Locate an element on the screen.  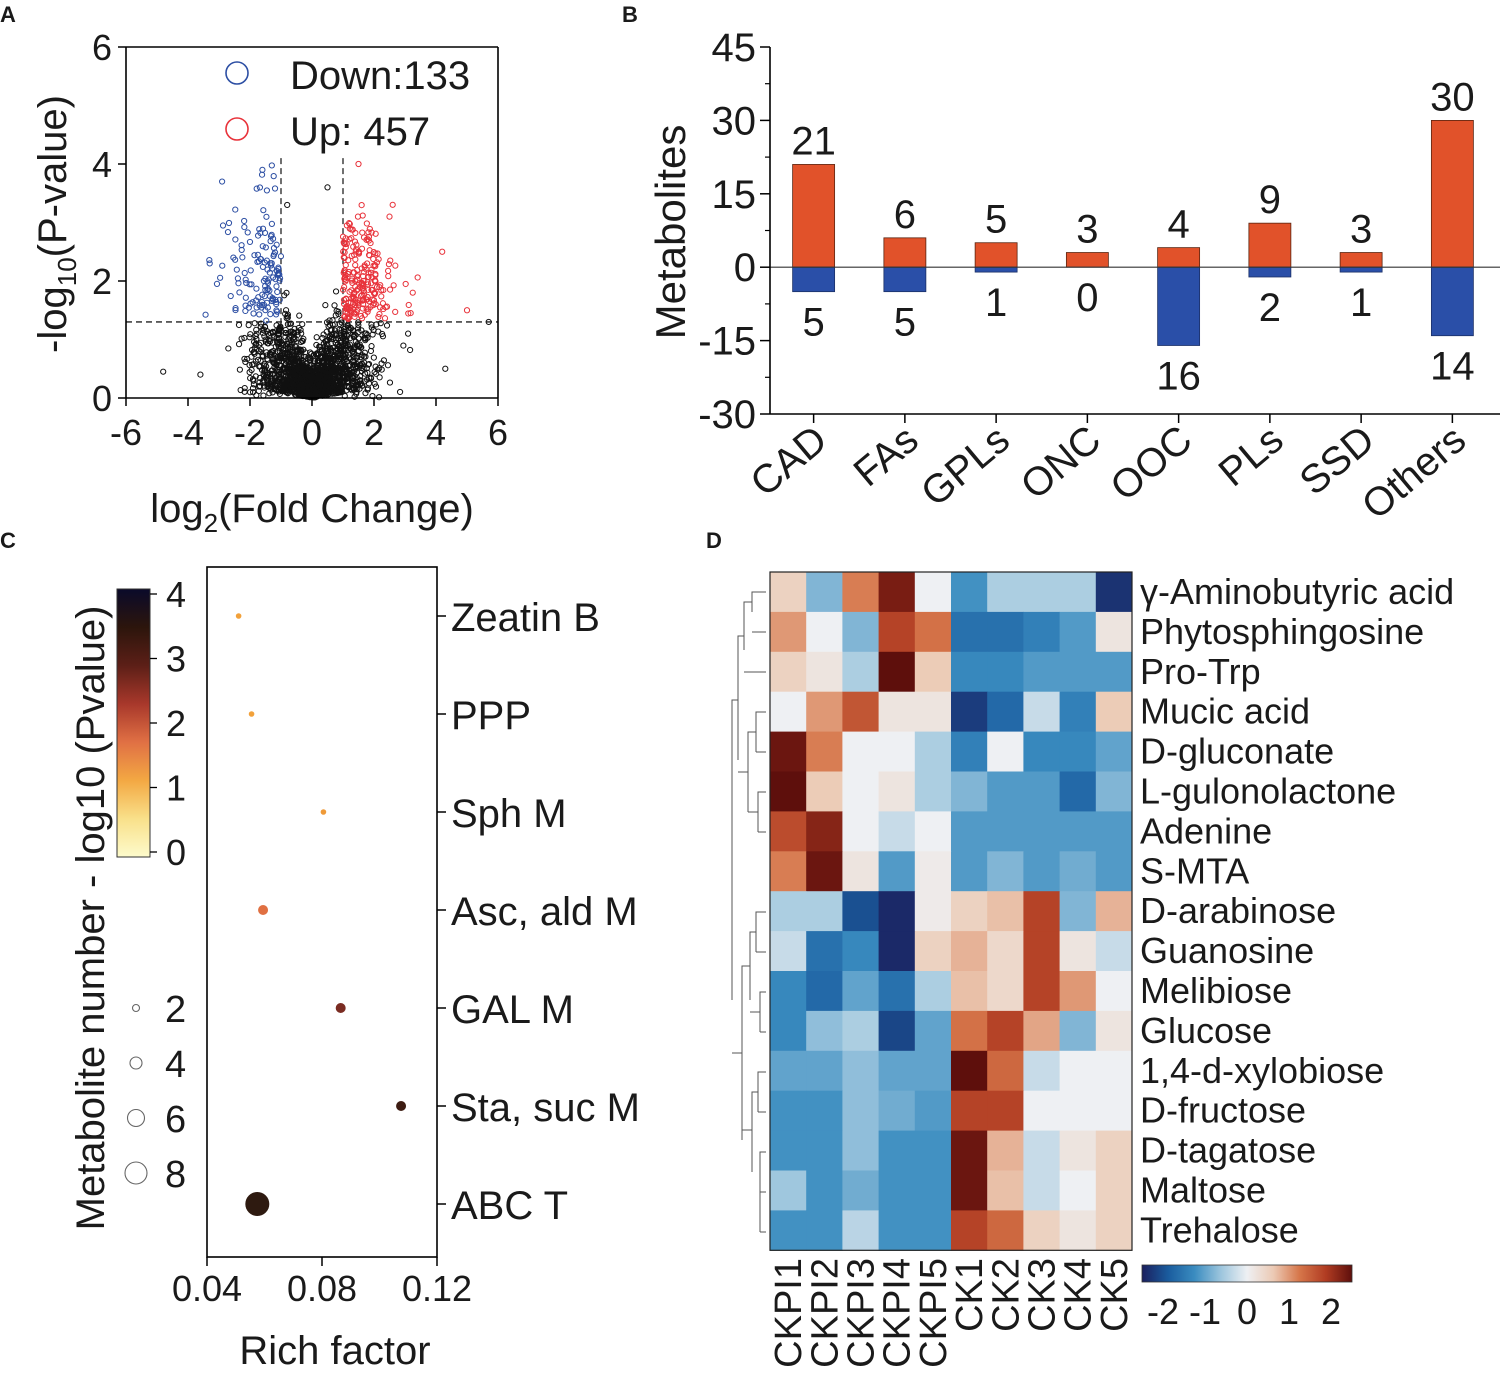
y-tick-label: 2 is located at coordinates (102, 281).